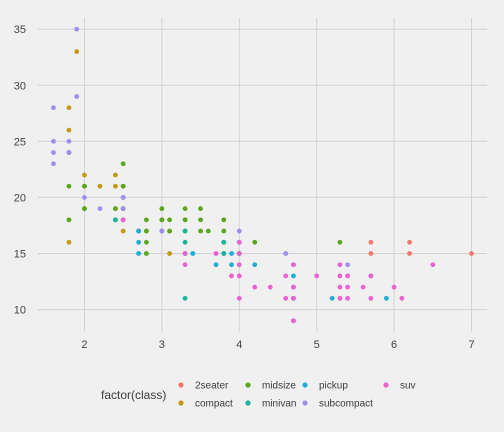  What do you see at coordinates (20, 311) in the screenshot?
I see `y-tick-label: 10` at bounding box center [20, 311].